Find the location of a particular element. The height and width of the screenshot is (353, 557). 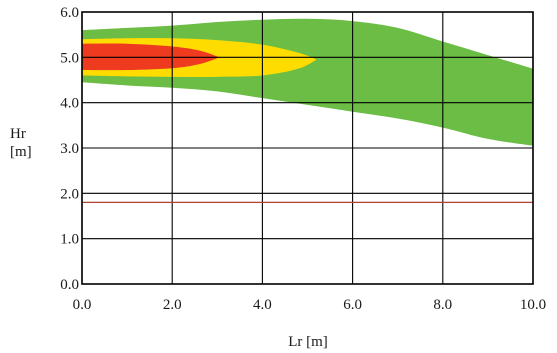

y-tick-label: 2.0 is located at coordinates (69, 194).